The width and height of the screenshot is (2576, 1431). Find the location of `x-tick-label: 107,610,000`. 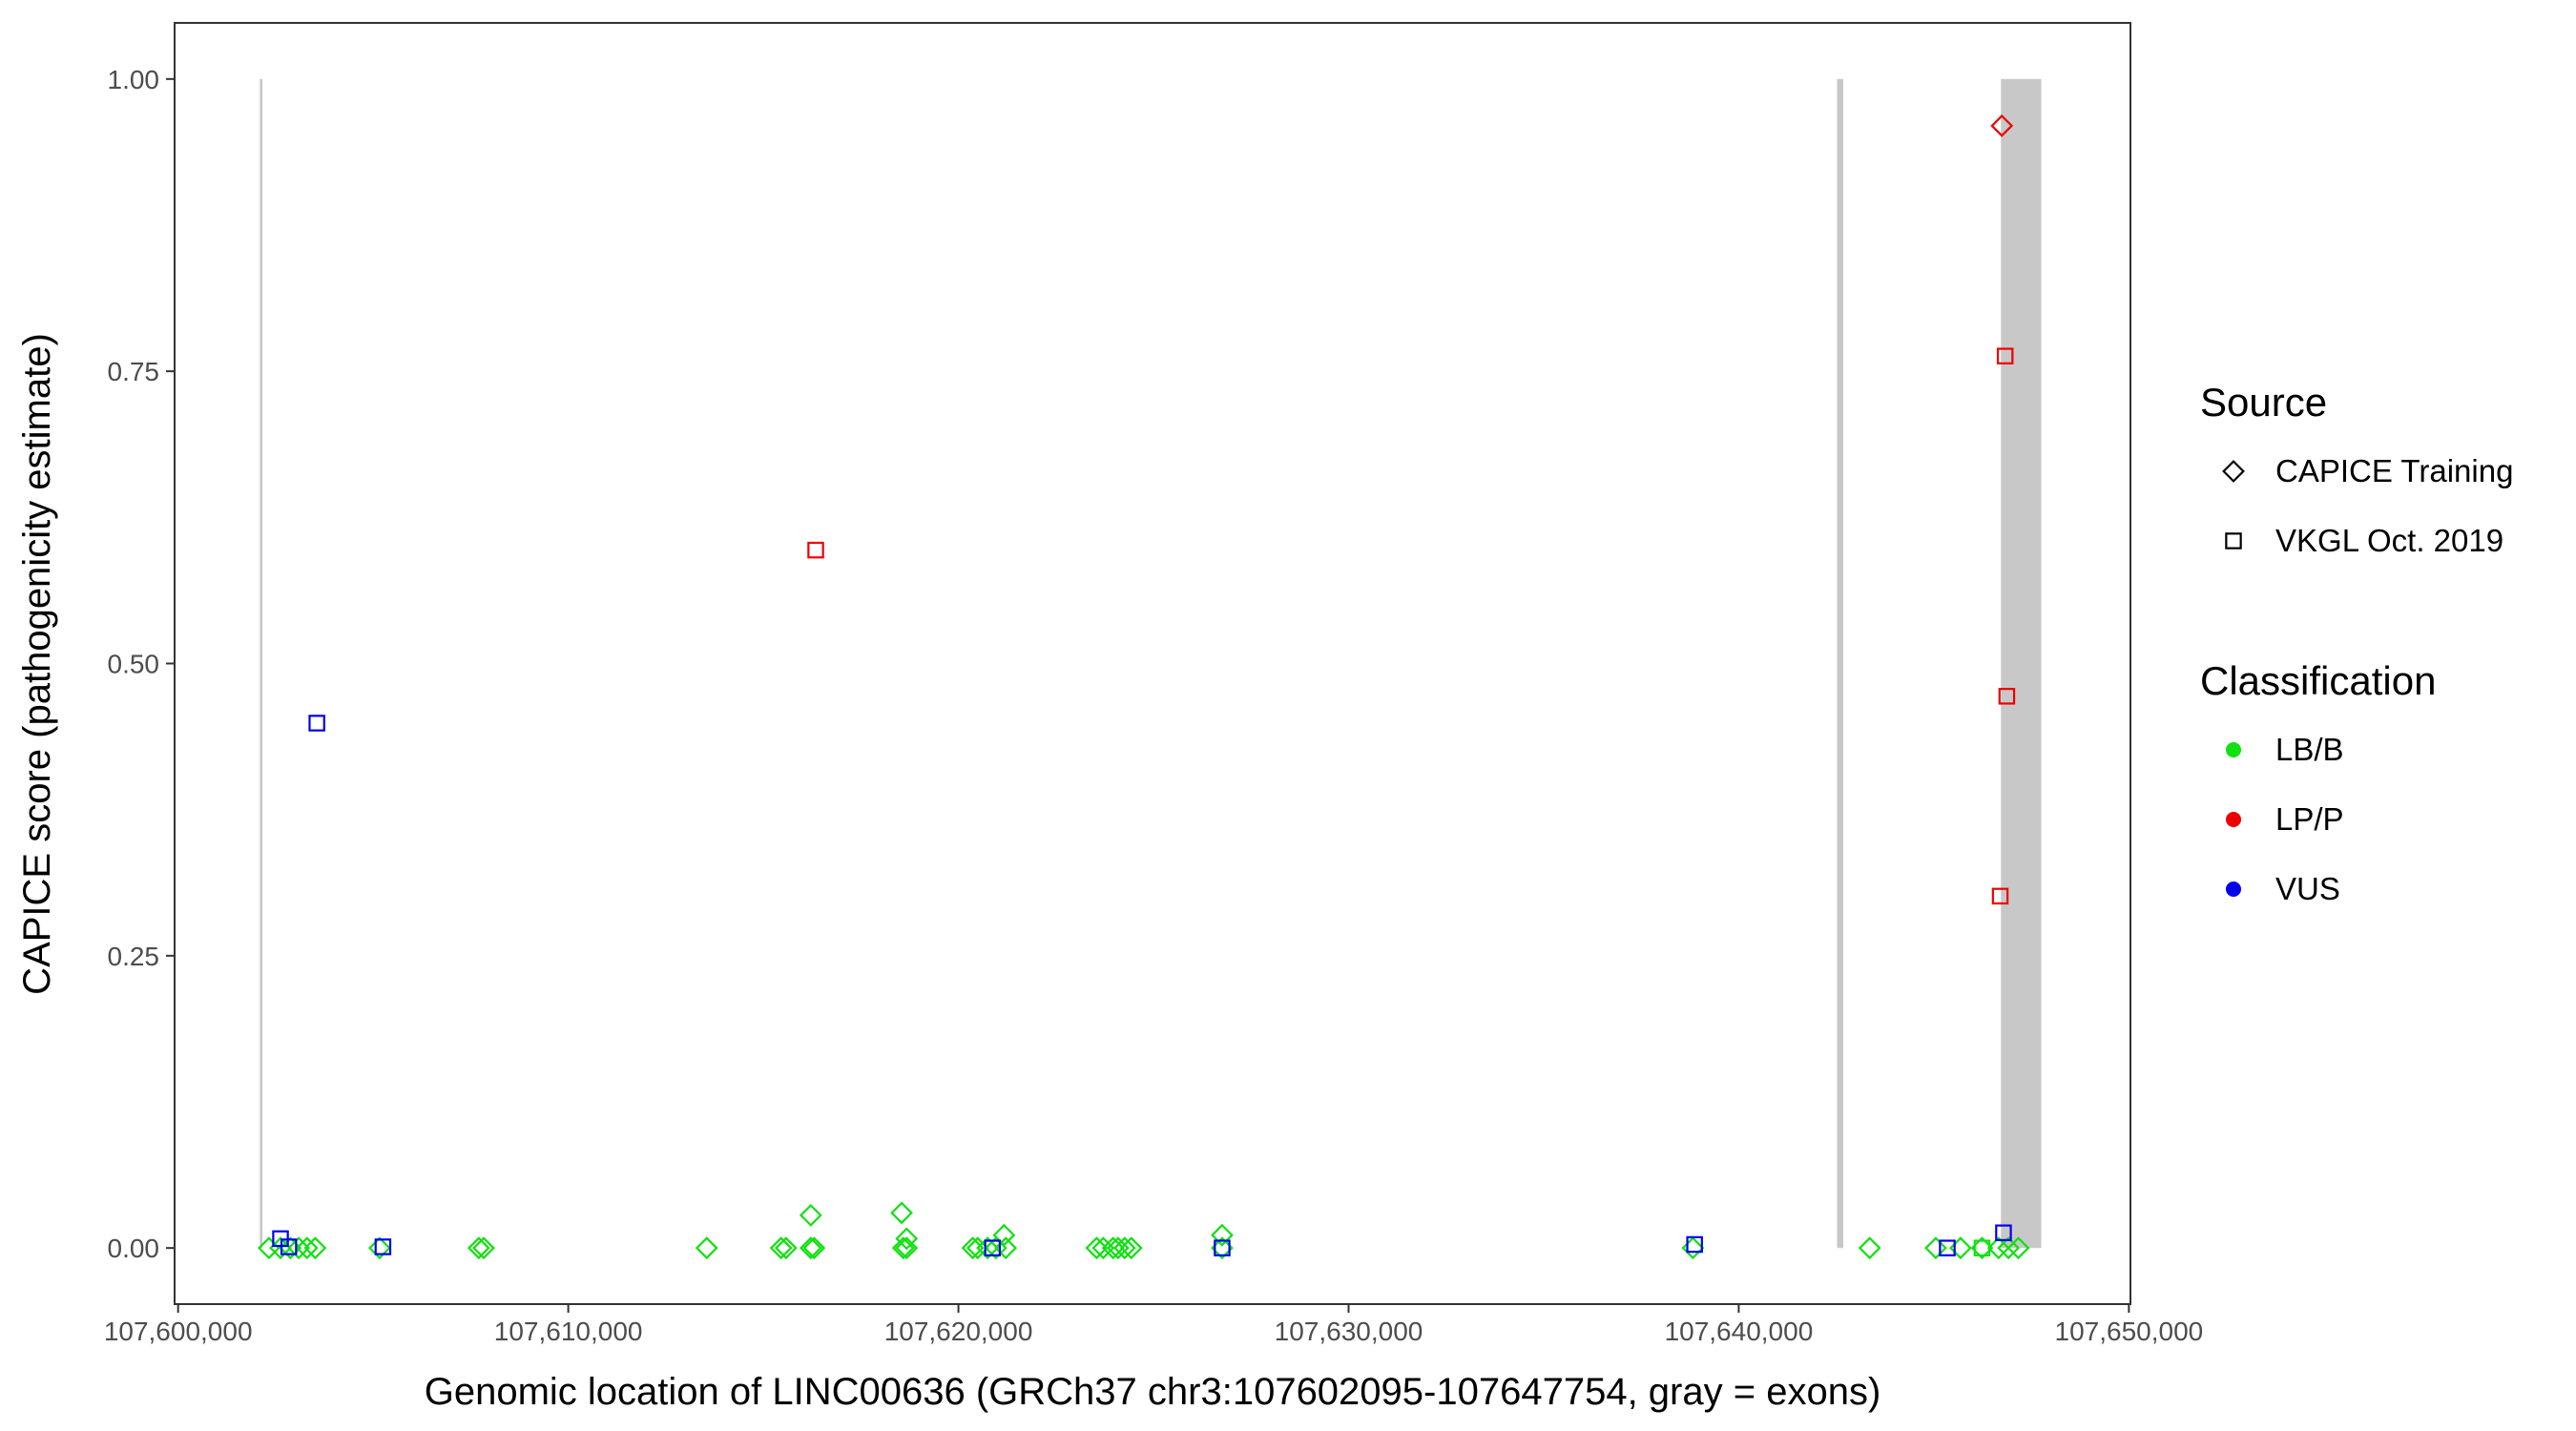

x-tick-label: 107,610,000 is located at coordinates (568, 1331).